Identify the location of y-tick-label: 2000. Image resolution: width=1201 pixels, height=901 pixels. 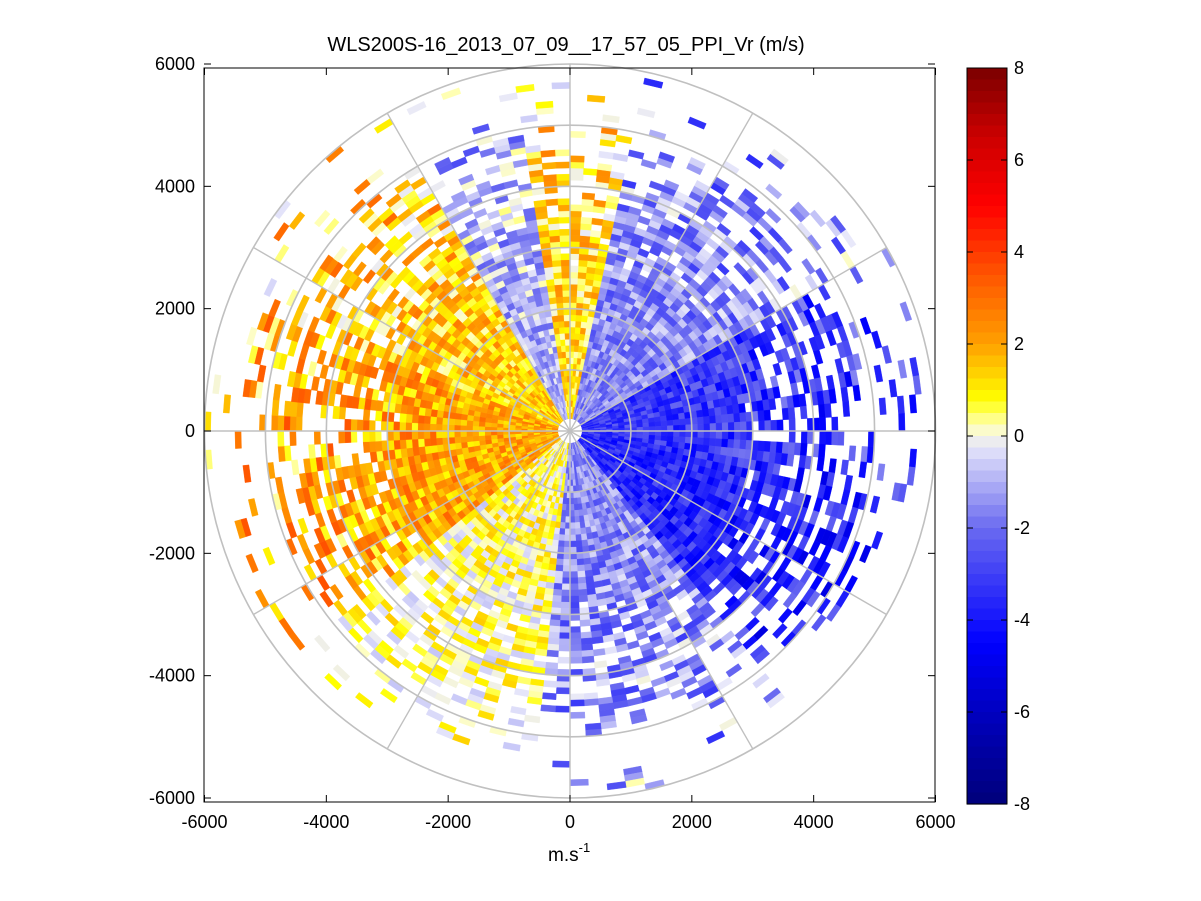
(175, 309).